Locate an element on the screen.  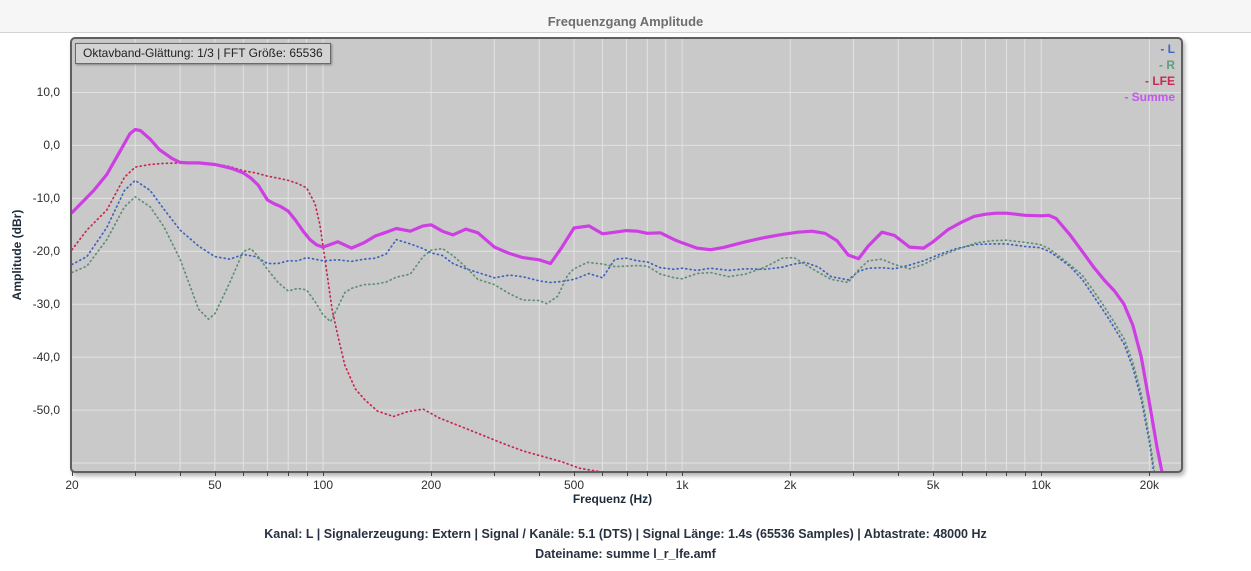
x-tick-label: 10k is located at coordinates (1041, 485).